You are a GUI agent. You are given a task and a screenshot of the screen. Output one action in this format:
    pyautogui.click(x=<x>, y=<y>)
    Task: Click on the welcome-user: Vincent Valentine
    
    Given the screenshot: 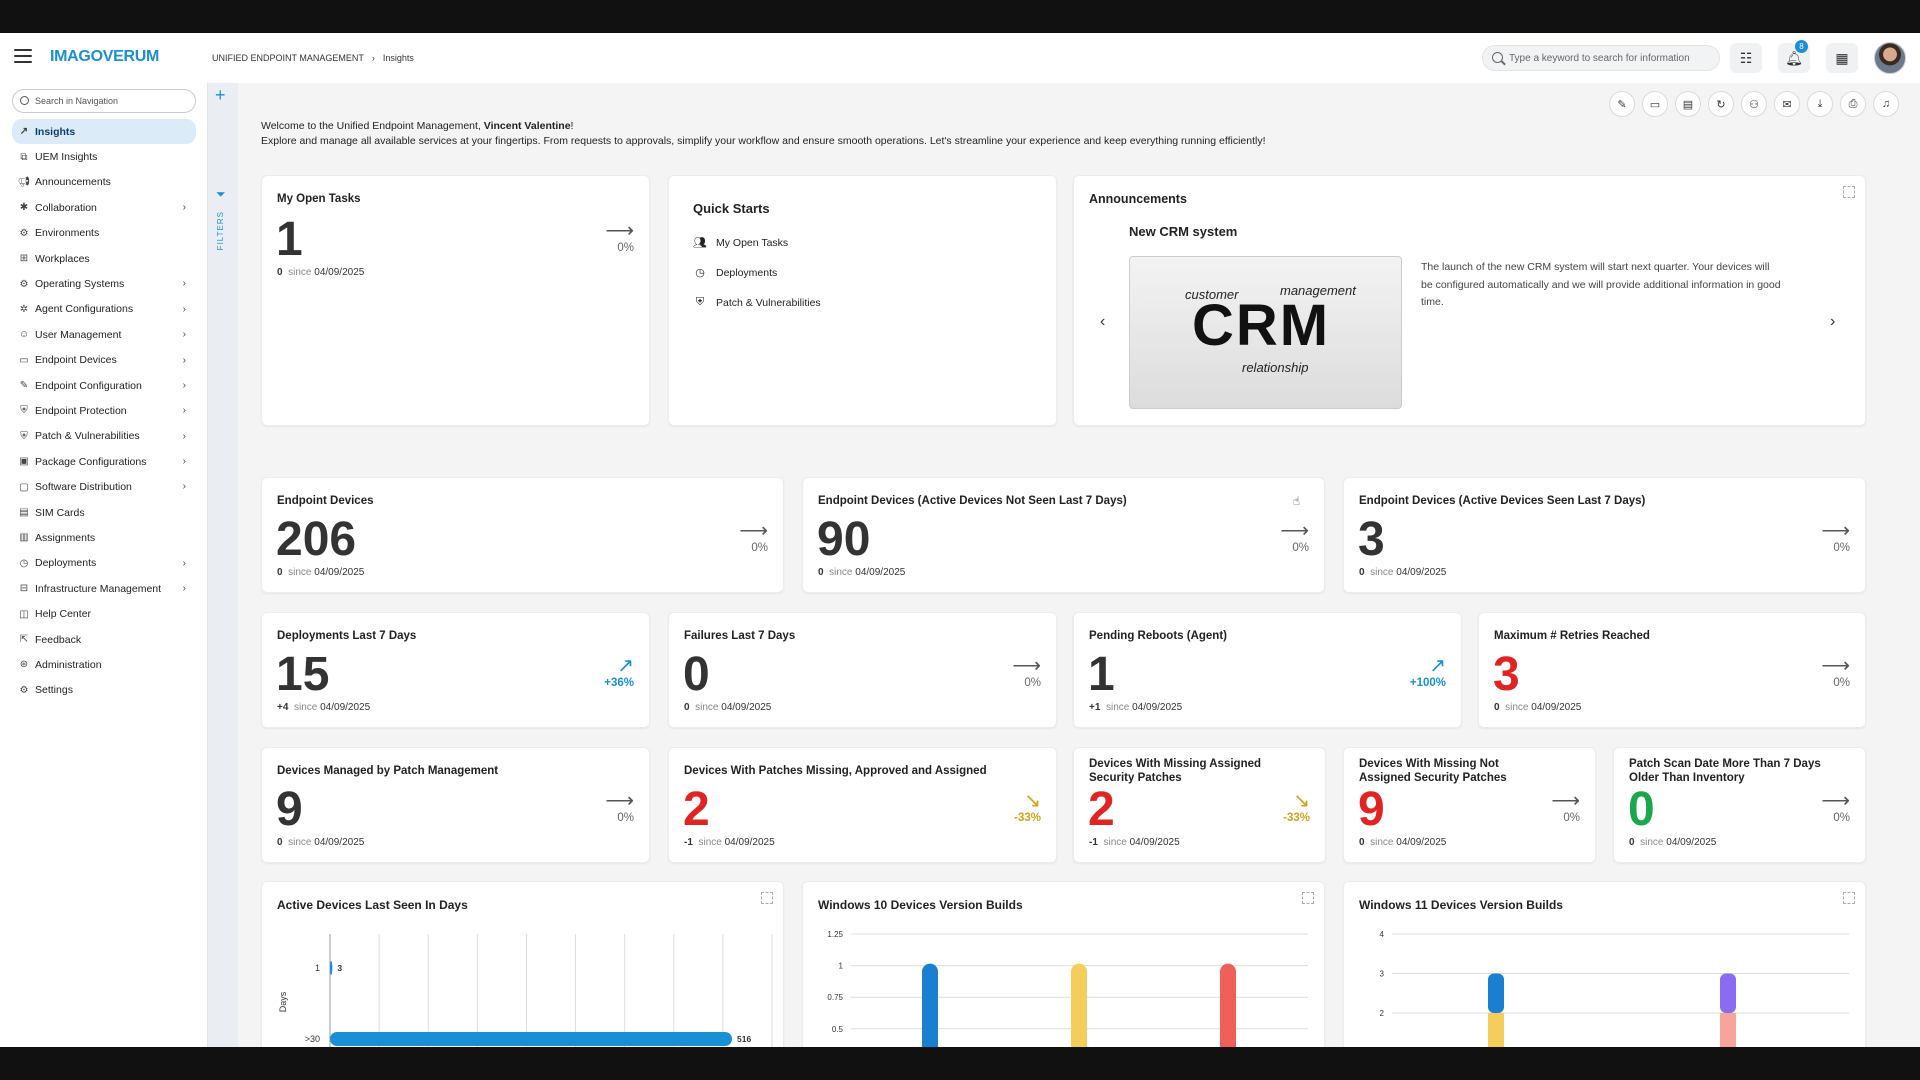 What is the action you would take?
    pyautogui.click(x=527, y=126)
    